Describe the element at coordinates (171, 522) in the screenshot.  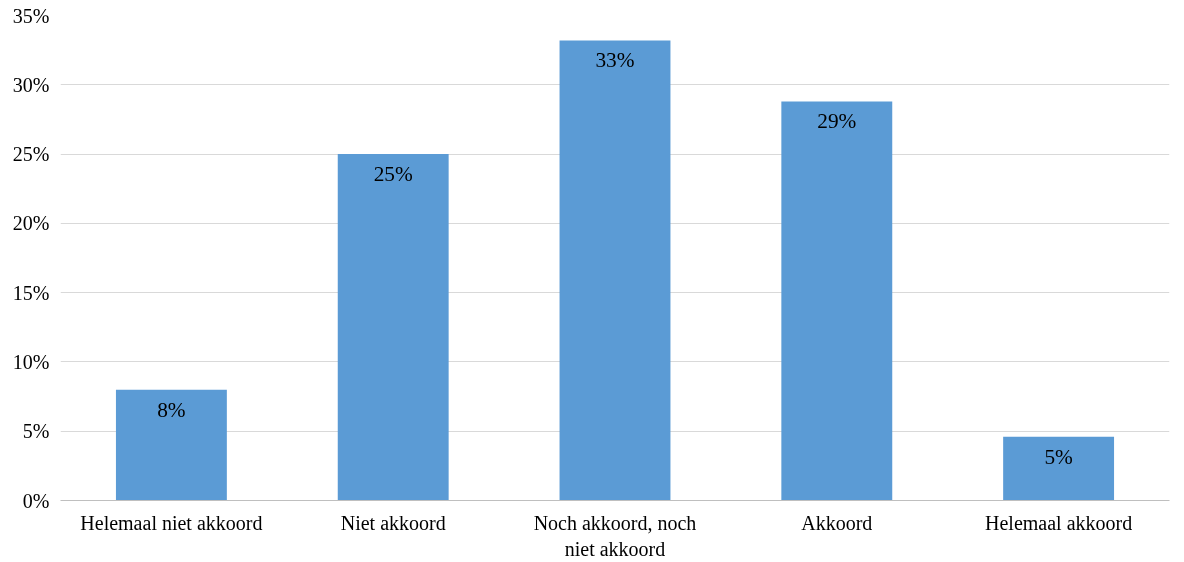
I see `x-tick-label: Helemaal niet akkoord` at that location.